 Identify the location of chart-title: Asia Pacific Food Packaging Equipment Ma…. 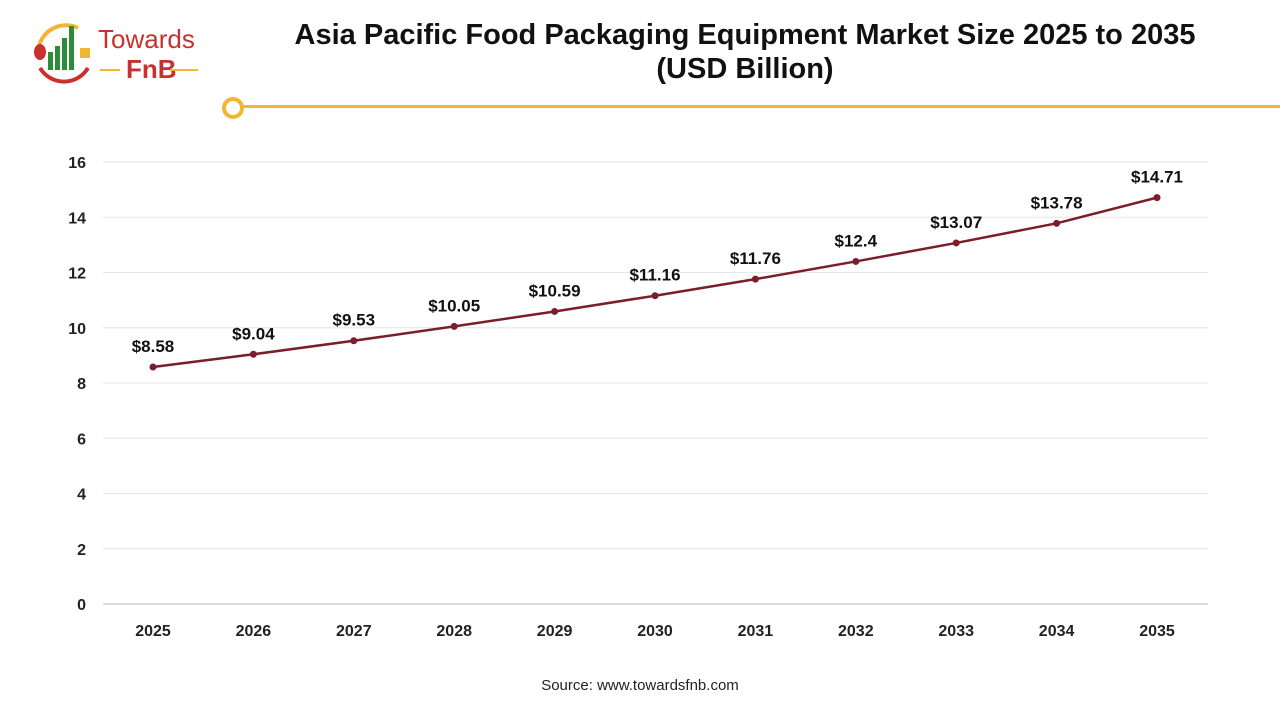
(745, 52).